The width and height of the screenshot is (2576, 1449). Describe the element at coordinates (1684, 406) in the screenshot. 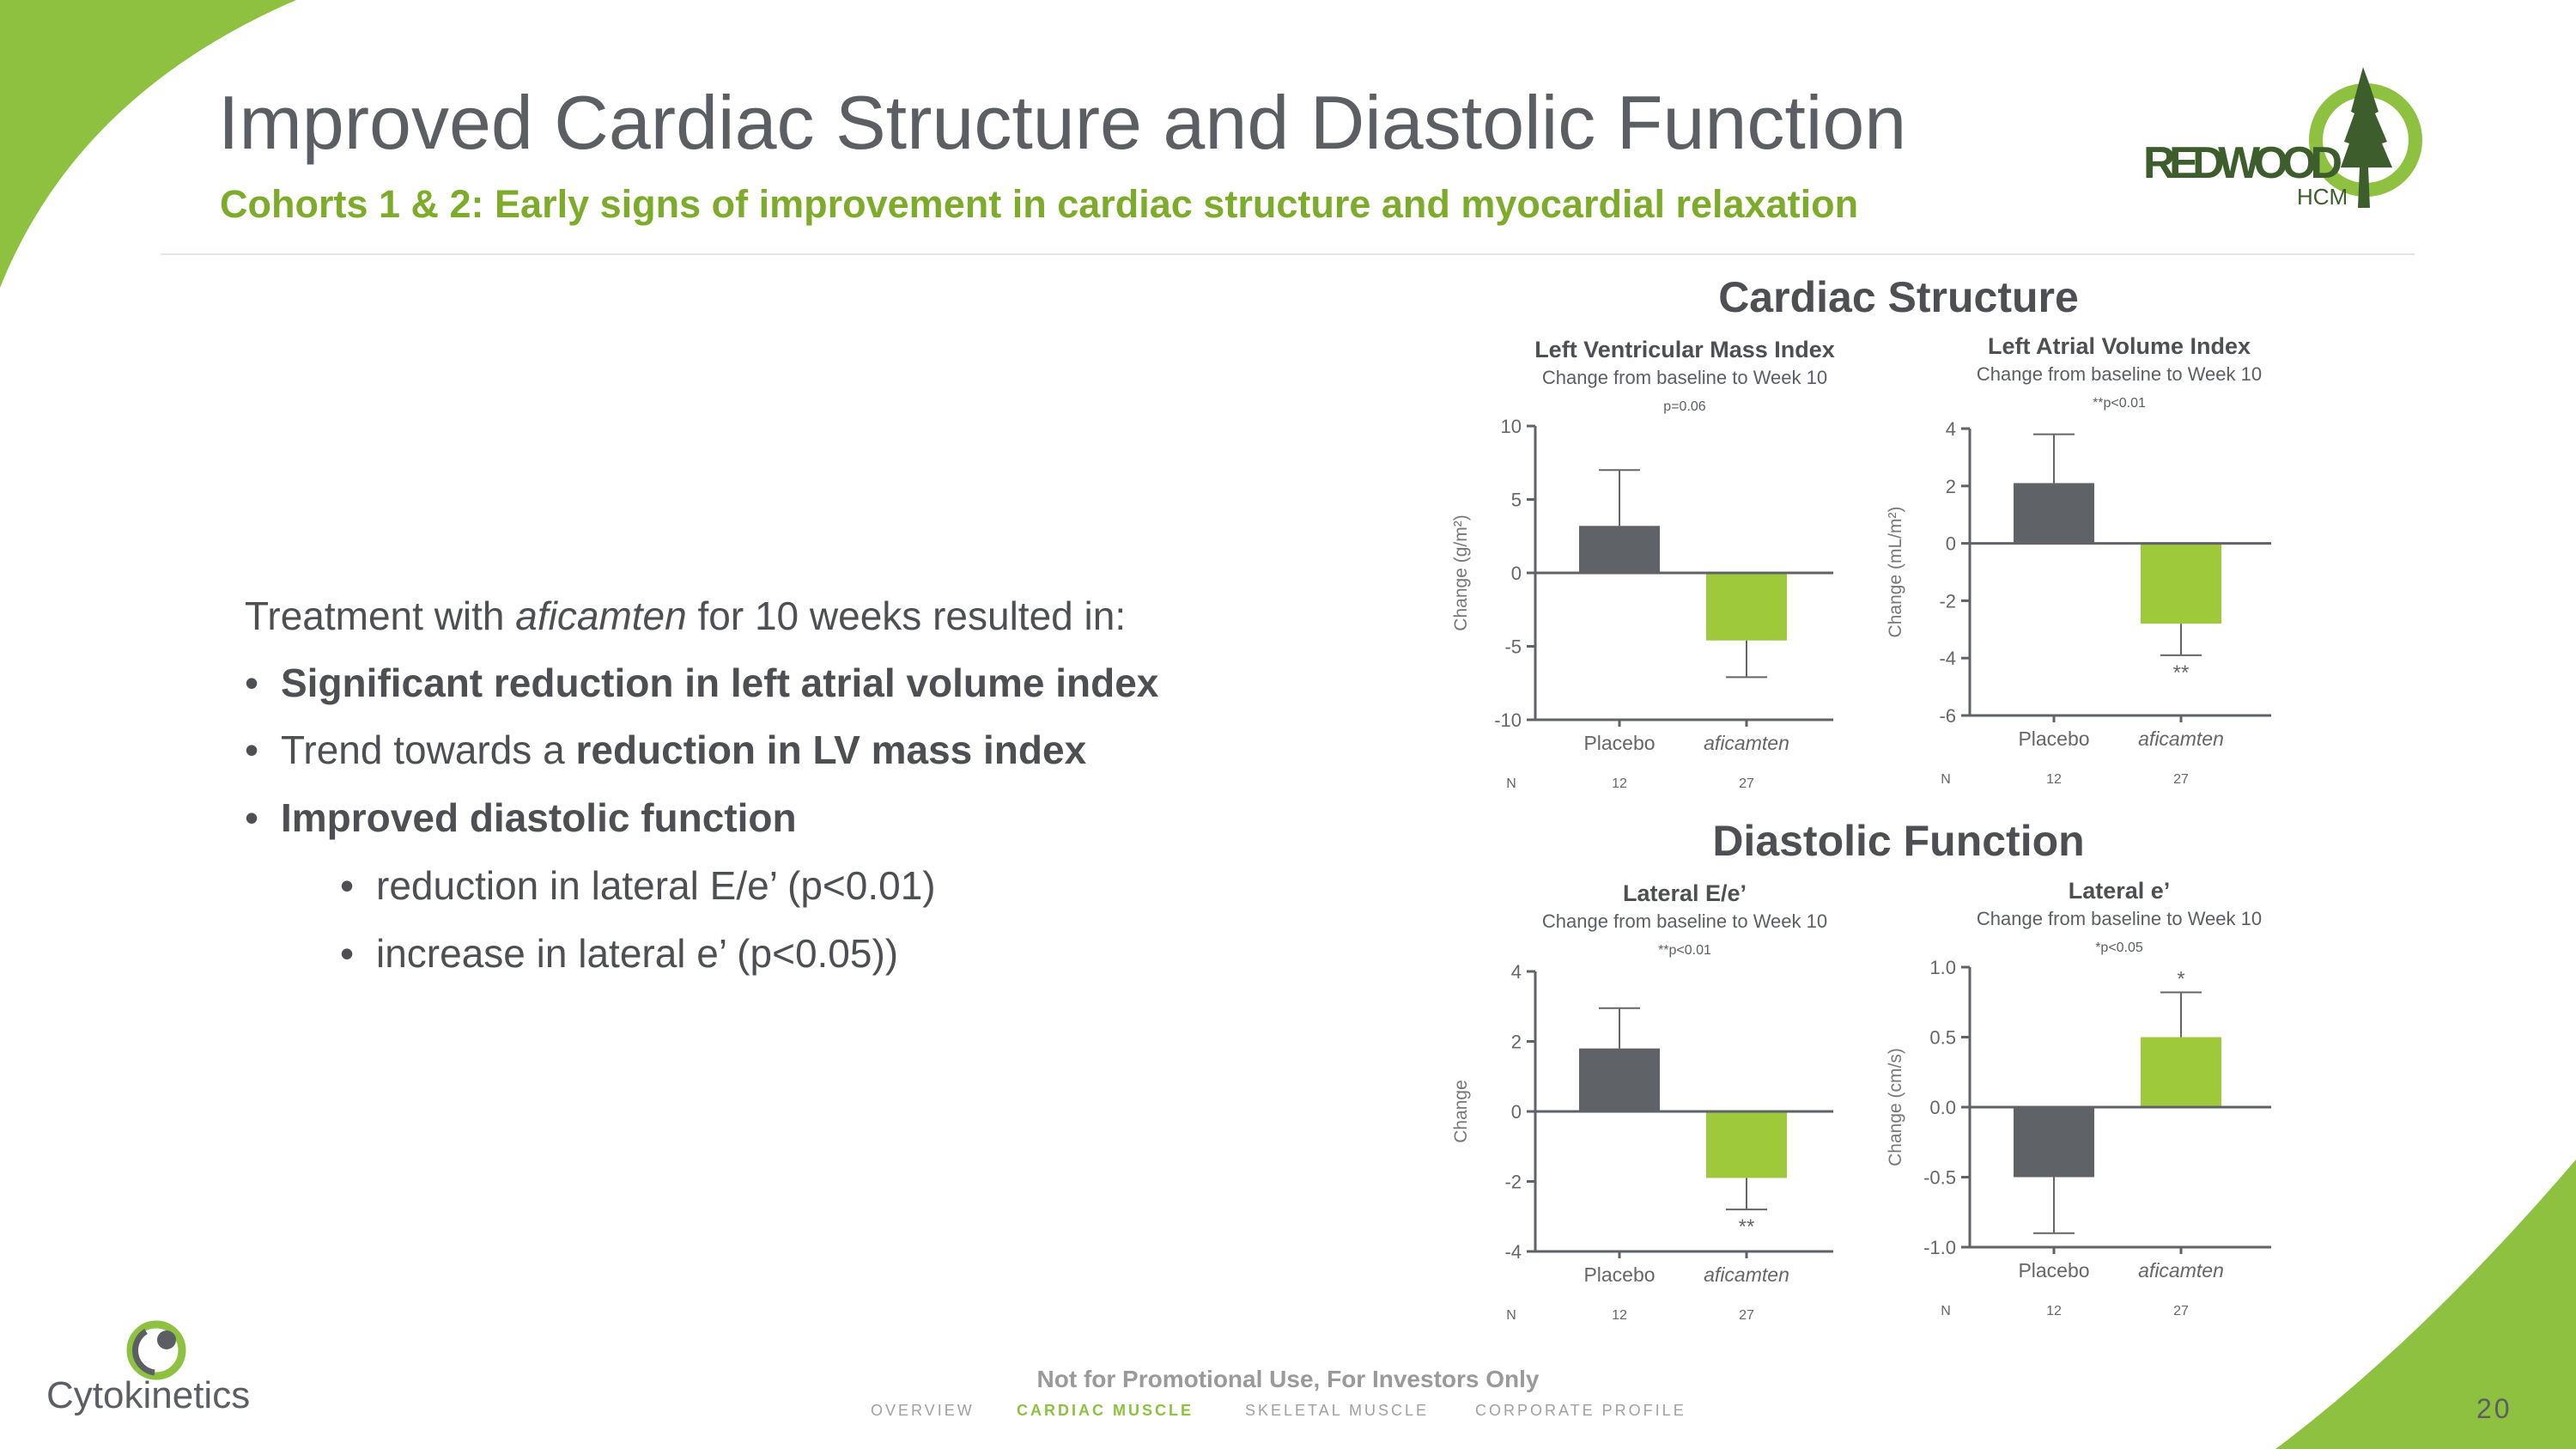

I see `p-value-label: p=0.06` at that location.